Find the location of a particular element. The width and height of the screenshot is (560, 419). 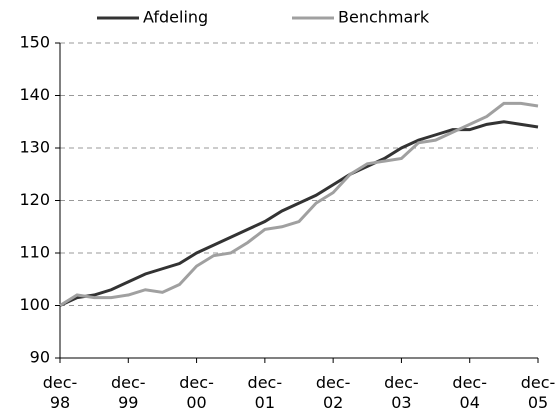

x-tick-label: dec-05 is located at coordinates (538, 392).